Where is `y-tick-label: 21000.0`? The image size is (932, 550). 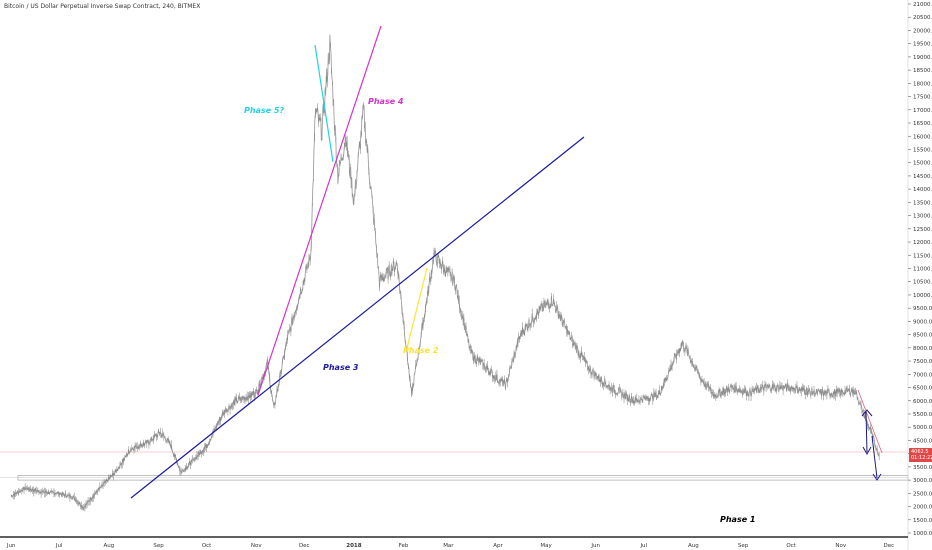
y-tick-label: 21000.0 is located at coordinates (922, 5).